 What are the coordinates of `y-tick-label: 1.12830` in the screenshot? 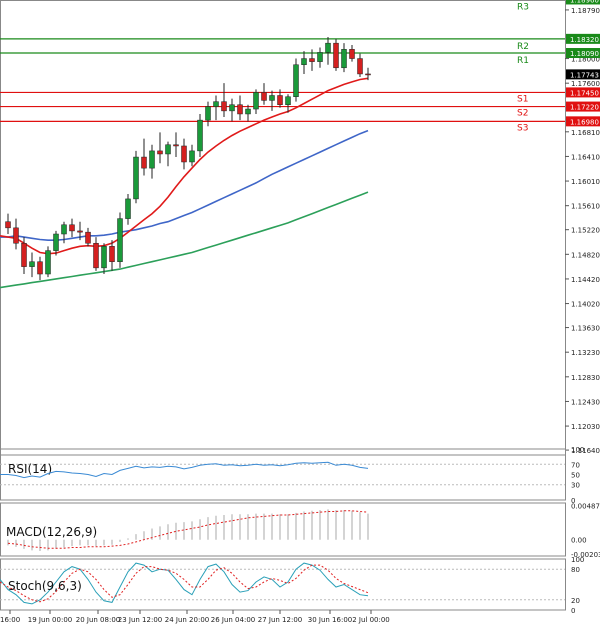 It's located at (585, 378).